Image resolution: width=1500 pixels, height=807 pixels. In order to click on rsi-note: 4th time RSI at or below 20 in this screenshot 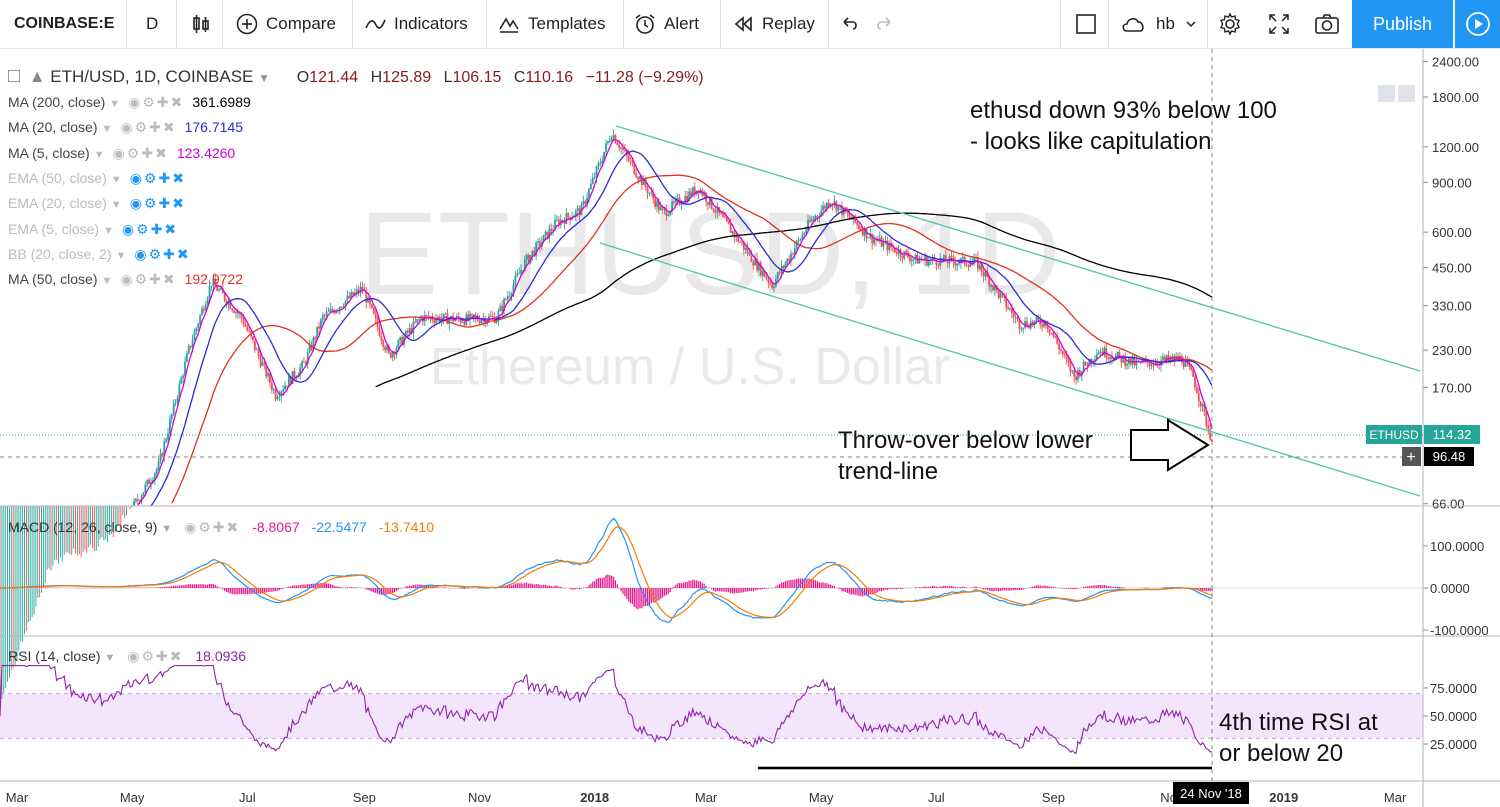, I will do `click(1298, 738)`.